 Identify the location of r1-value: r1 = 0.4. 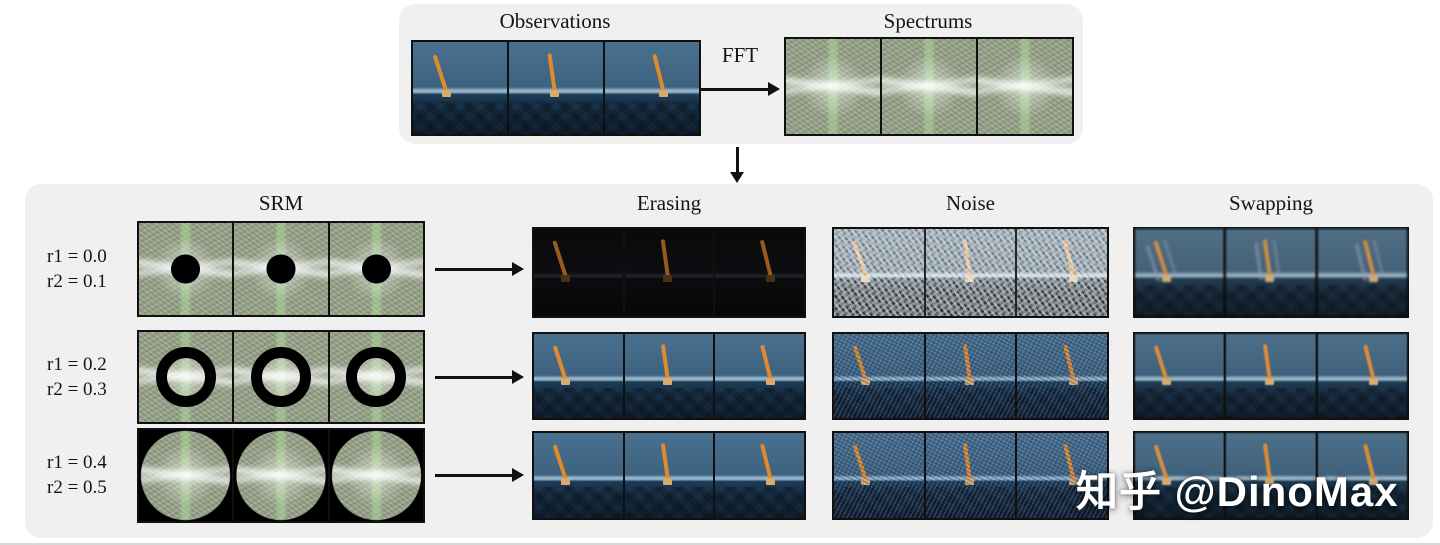
(77, 463).